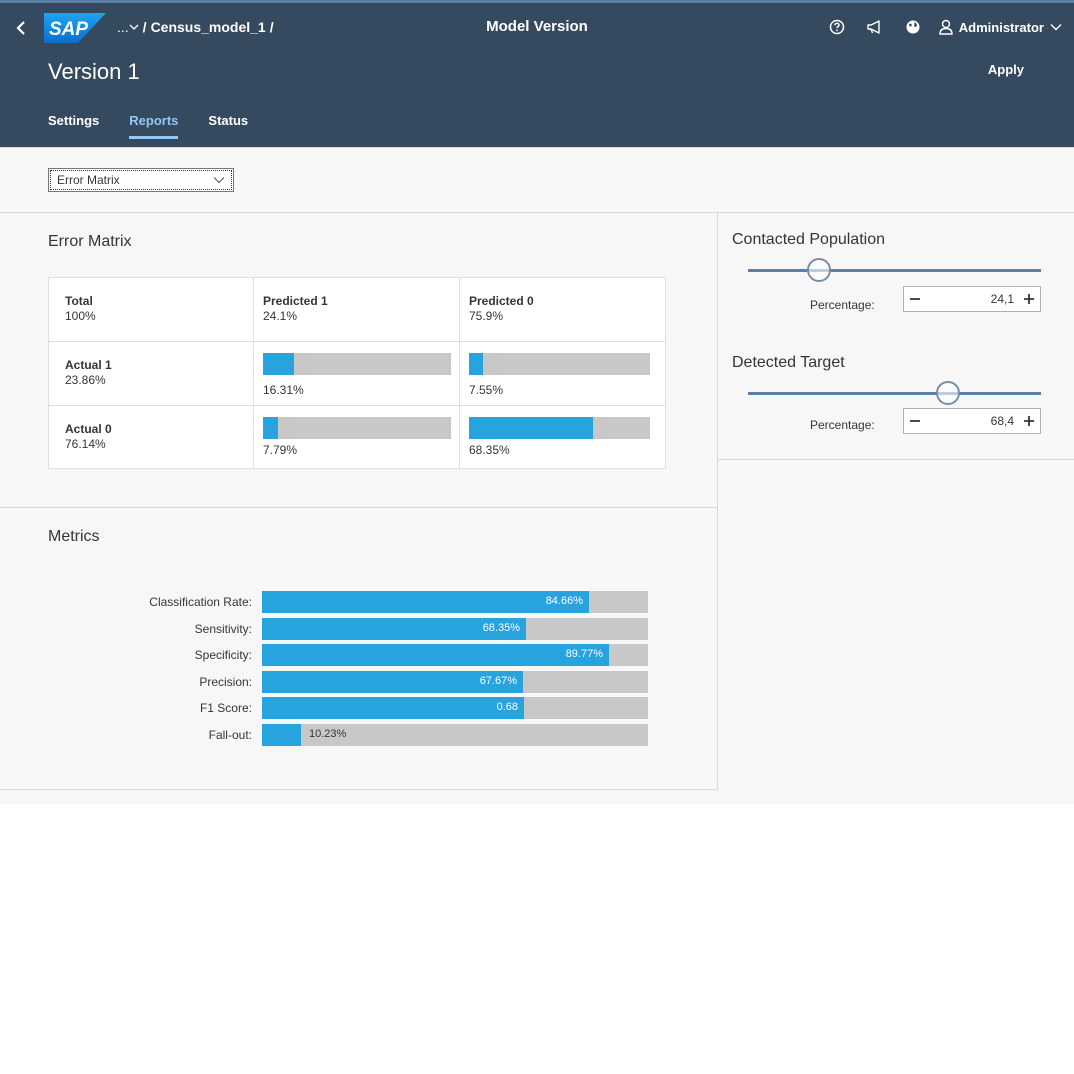  What do you see at coordinates (1005, 69) in the screenshot?
I see `apply-button: Apply` at bounding box center [1005, 69].